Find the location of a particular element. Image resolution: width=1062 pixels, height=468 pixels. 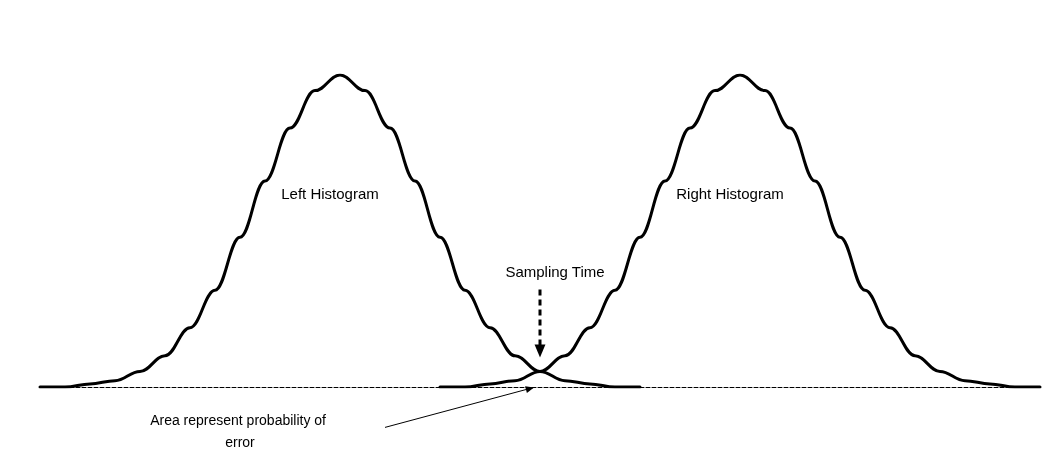

annotation: Sampling Time is located at coordinates (555, 271).